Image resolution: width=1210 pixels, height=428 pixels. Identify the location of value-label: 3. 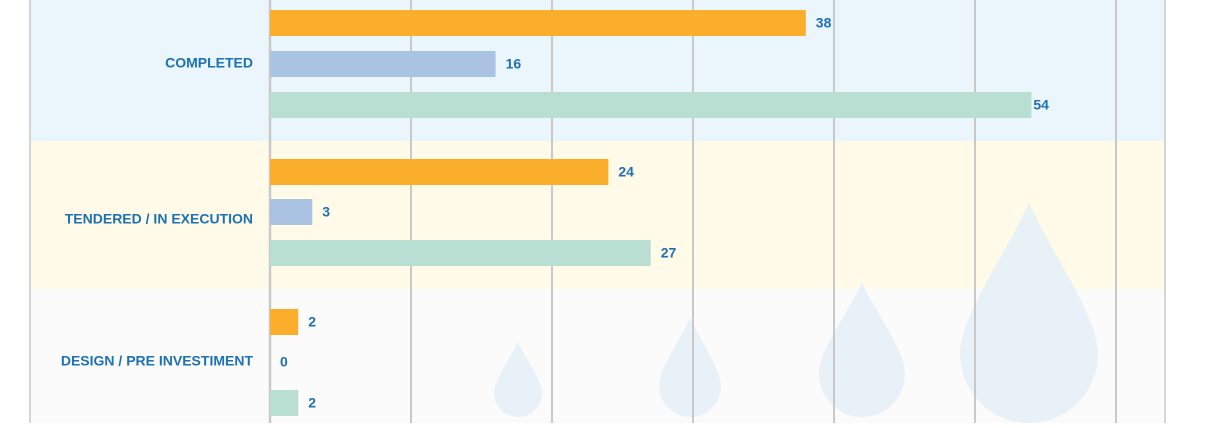
(326, 212).